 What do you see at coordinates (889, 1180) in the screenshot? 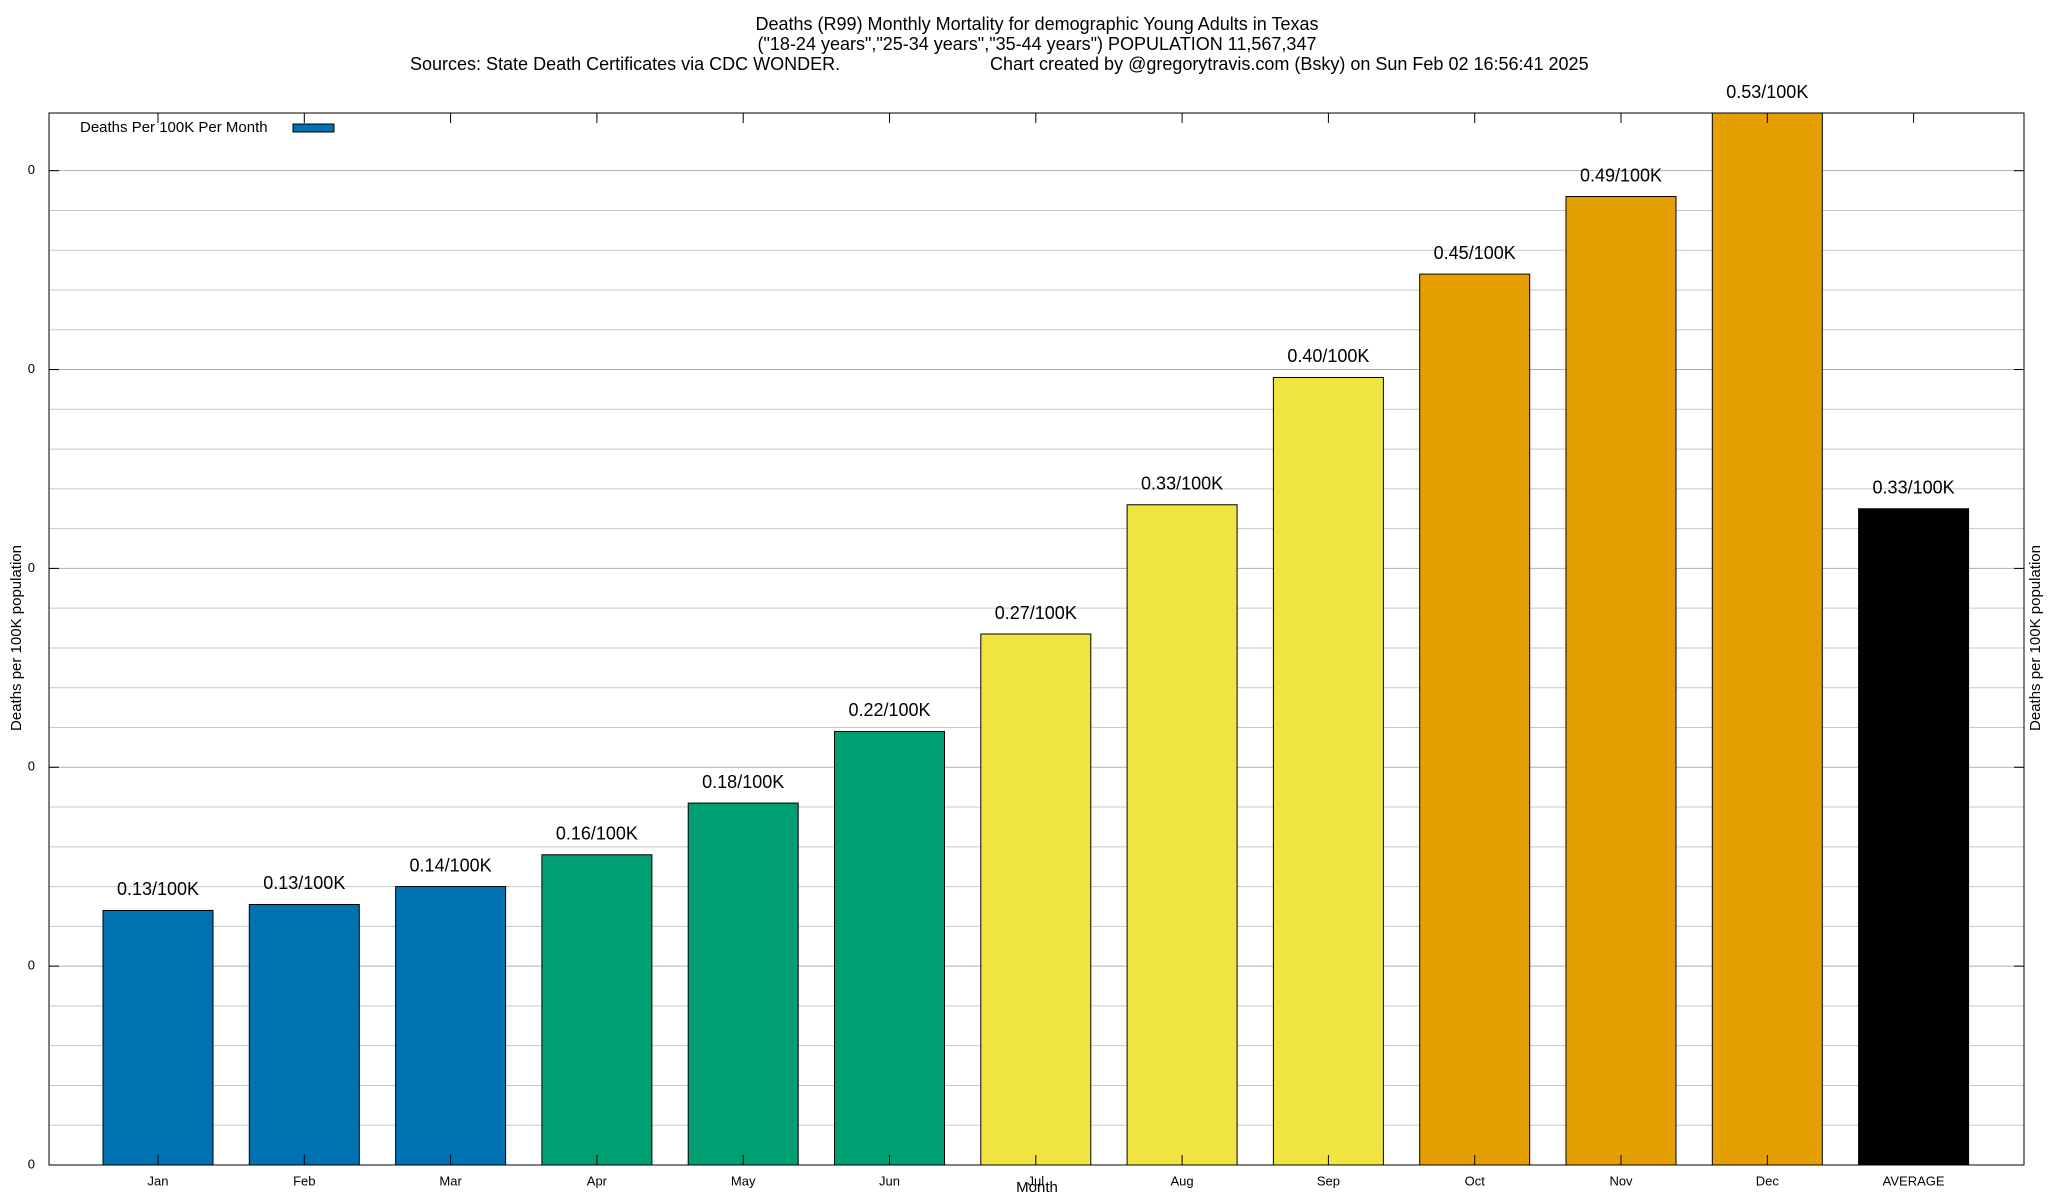
I see `x-tick-label: Jun` at bounding box center [889, 1180].